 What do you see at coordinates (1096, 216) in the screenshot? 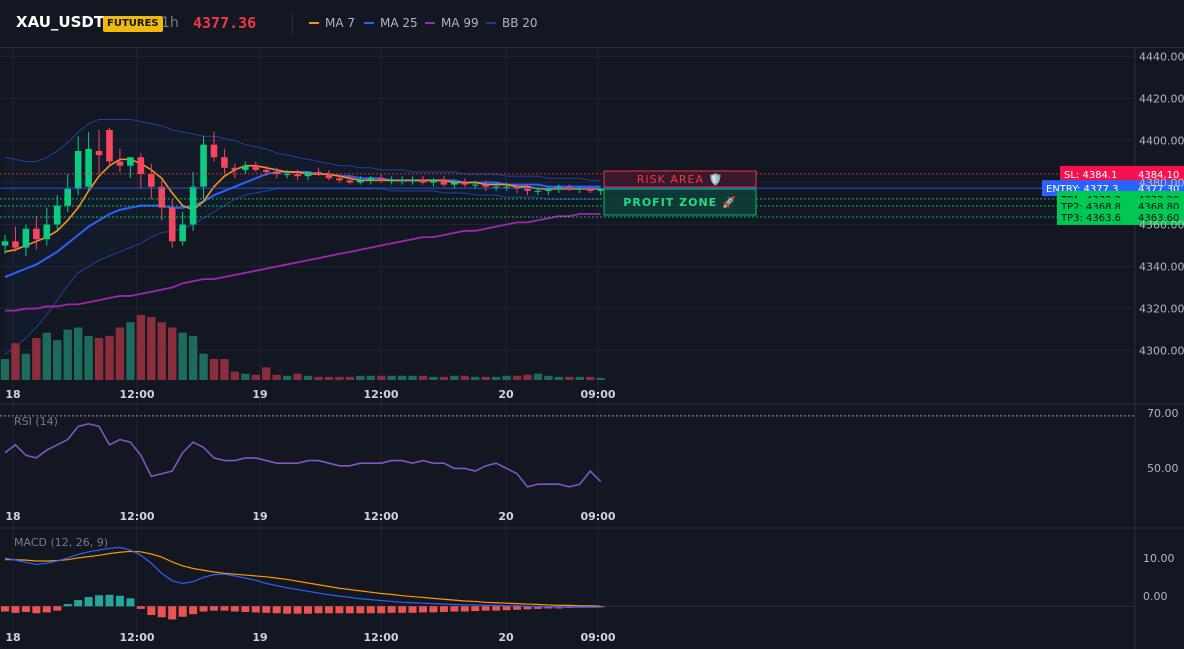
I see `tp3-label-box` at bounding box center [1096, 216].